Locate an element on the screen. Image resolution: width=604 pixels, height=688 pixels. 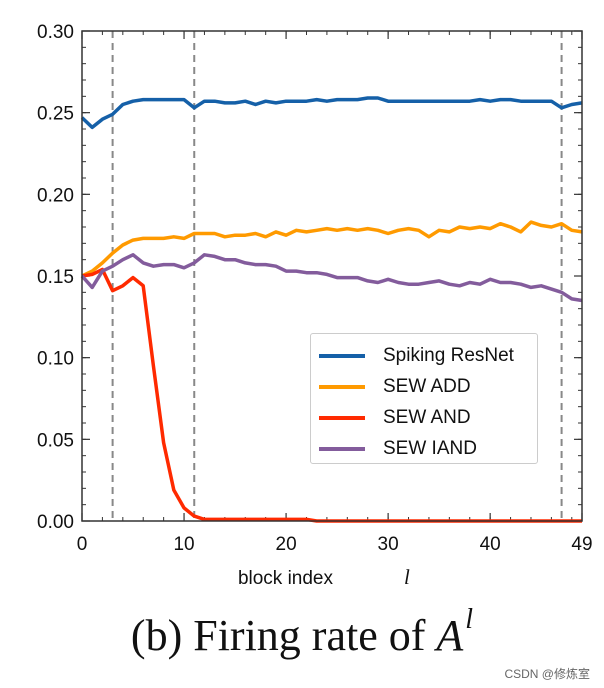
x-tick-label: 40 is located at coordinates (490, 544).